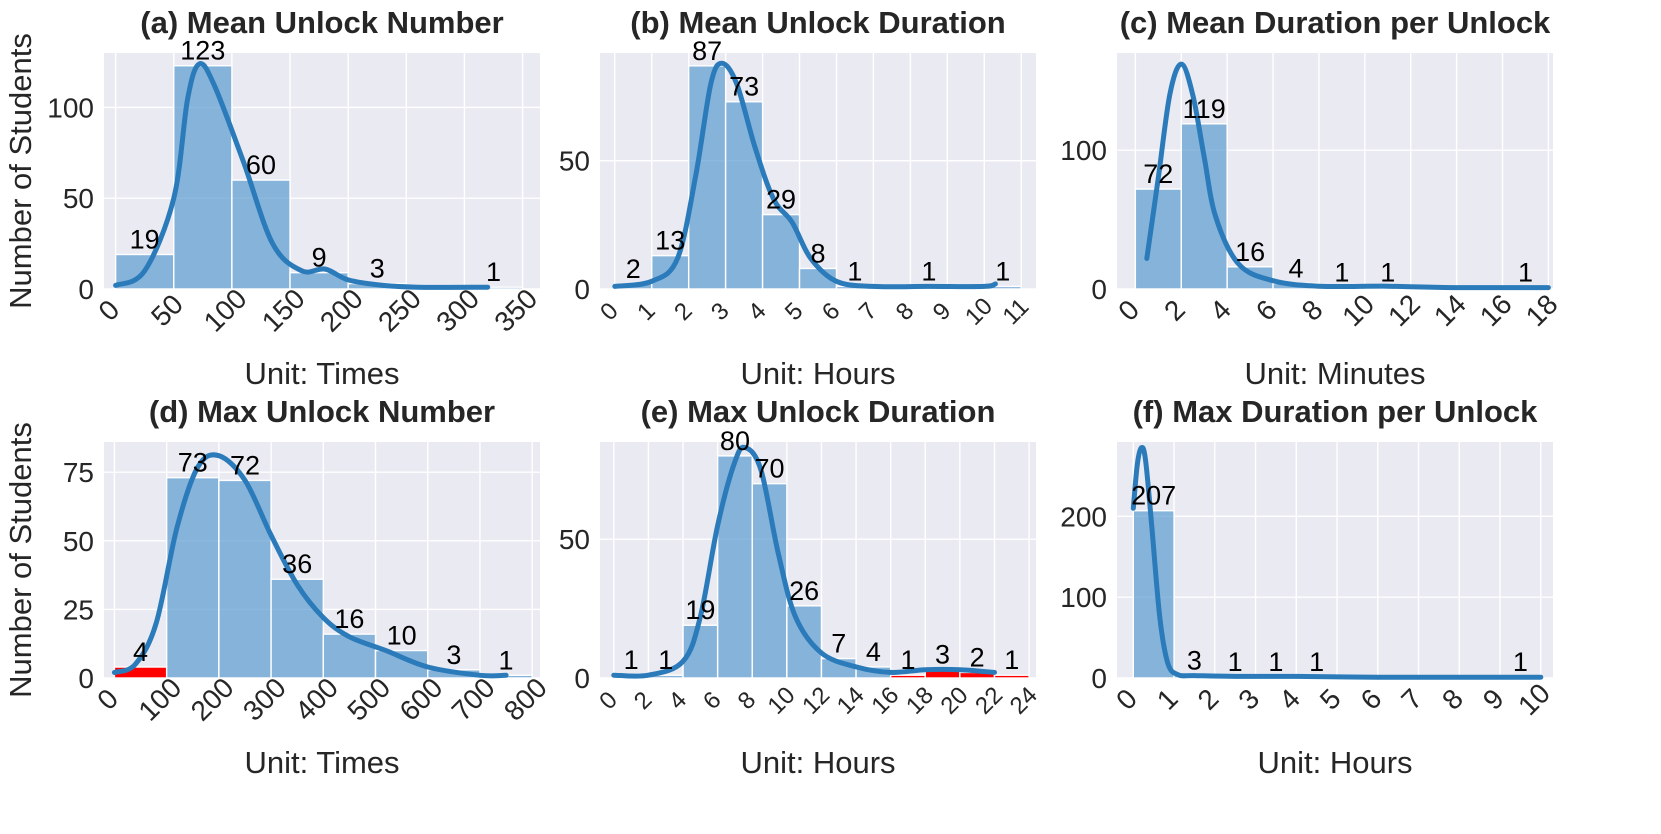  What do you see at coordinates (1248, 699) in the screenshot?
I see `x-tick-label: 3` at bounding box center [1248, 699].